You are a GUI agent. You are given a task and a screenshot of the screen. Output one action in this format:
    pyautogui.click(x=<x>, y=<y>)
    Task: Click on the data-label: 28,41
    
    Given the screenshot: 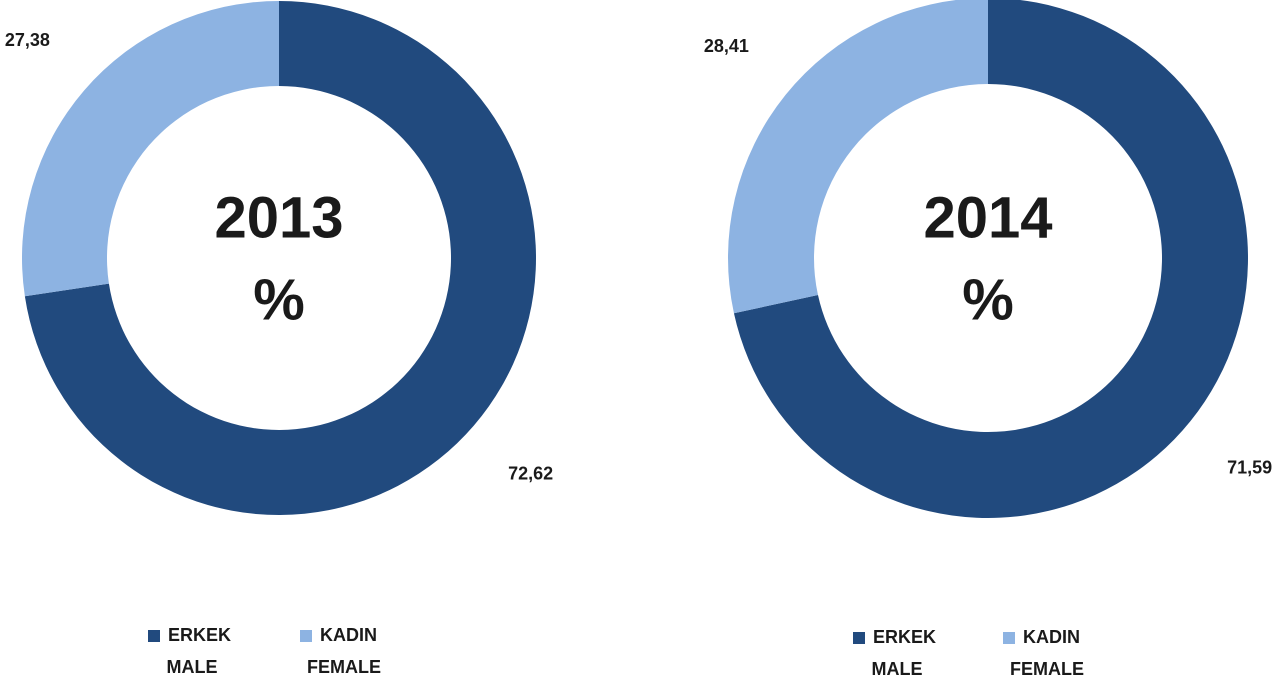 What is the action you would take?
    pyautogui.click(x=726, y=46)
    